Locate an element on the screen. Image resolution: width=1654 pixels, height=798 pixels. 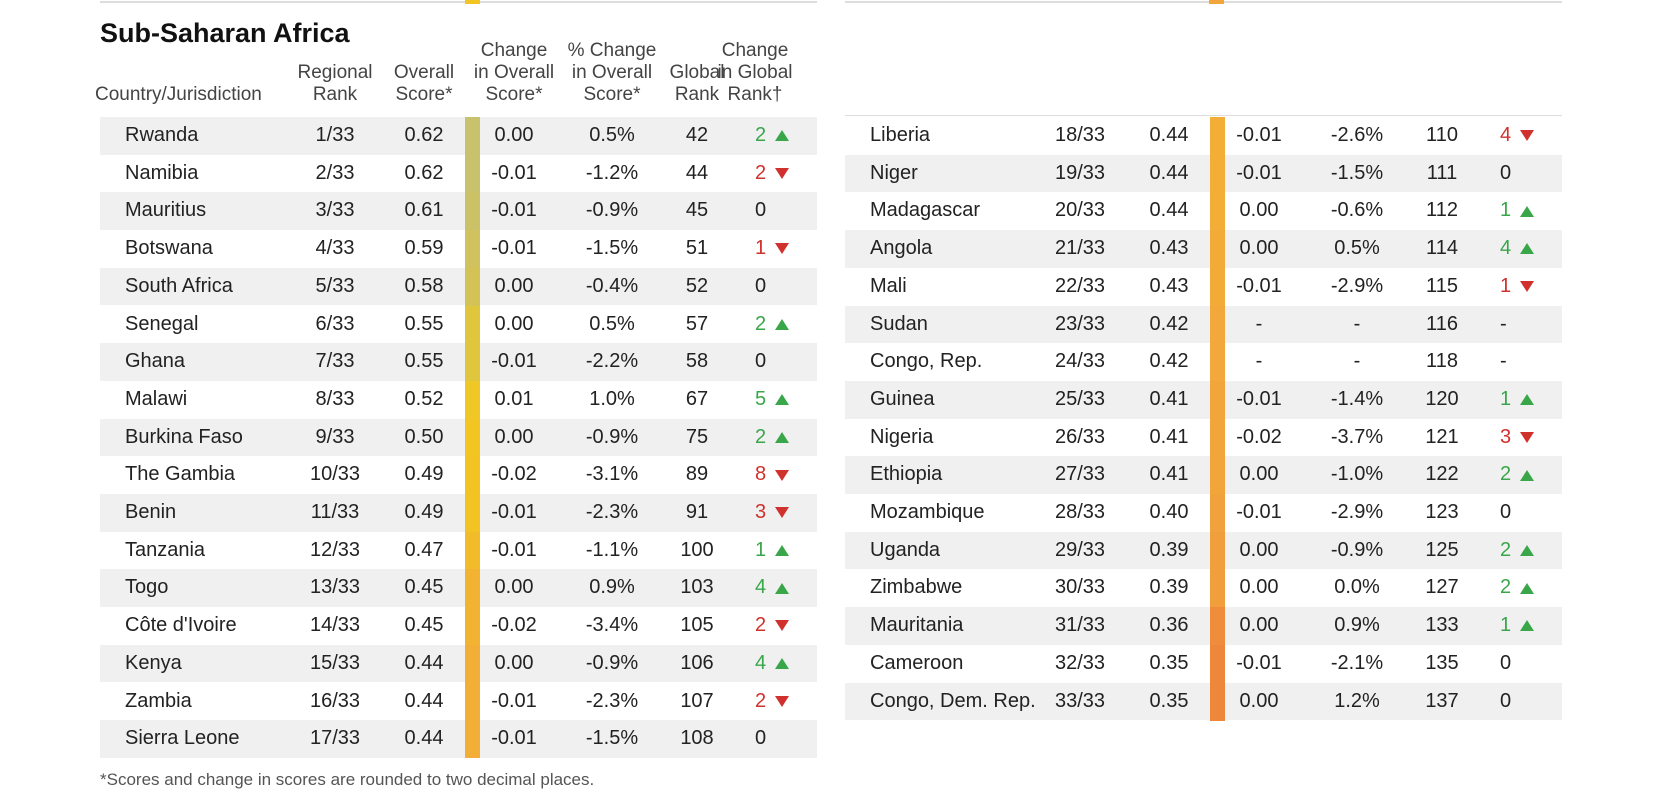
table-cell: -0.01 is located at coordinates (514, 248).